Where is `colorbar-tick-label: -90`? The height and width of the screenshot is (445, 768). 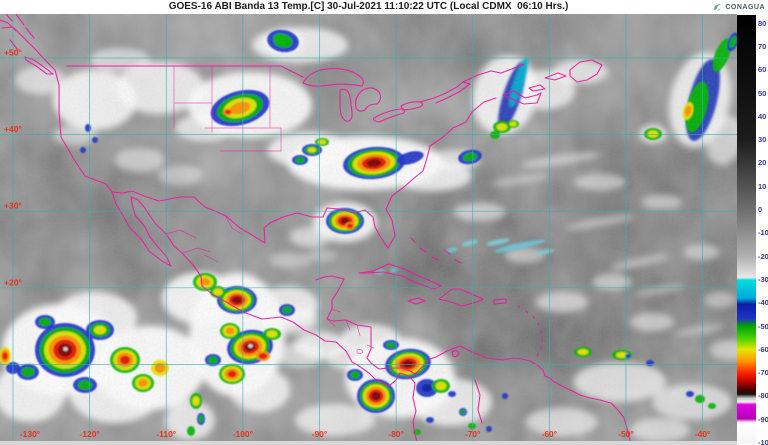
colorbar-tick-label: -90 is located at coordinates (763, 419).